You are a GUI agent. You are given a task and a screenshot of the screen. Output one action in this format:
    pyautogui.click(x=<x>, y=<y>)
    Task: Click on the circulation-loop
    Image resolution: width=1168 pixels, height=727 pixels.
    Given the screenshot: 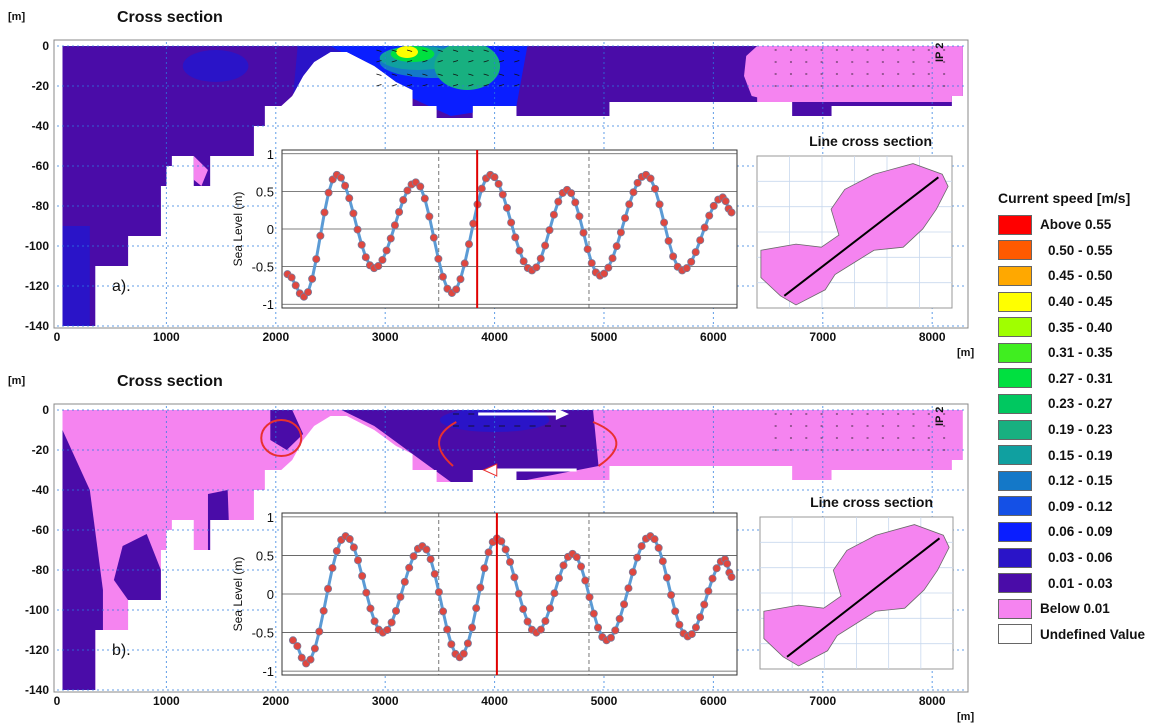 What is the action you would take?
    pyautogui.click(x=281, y=438)
    